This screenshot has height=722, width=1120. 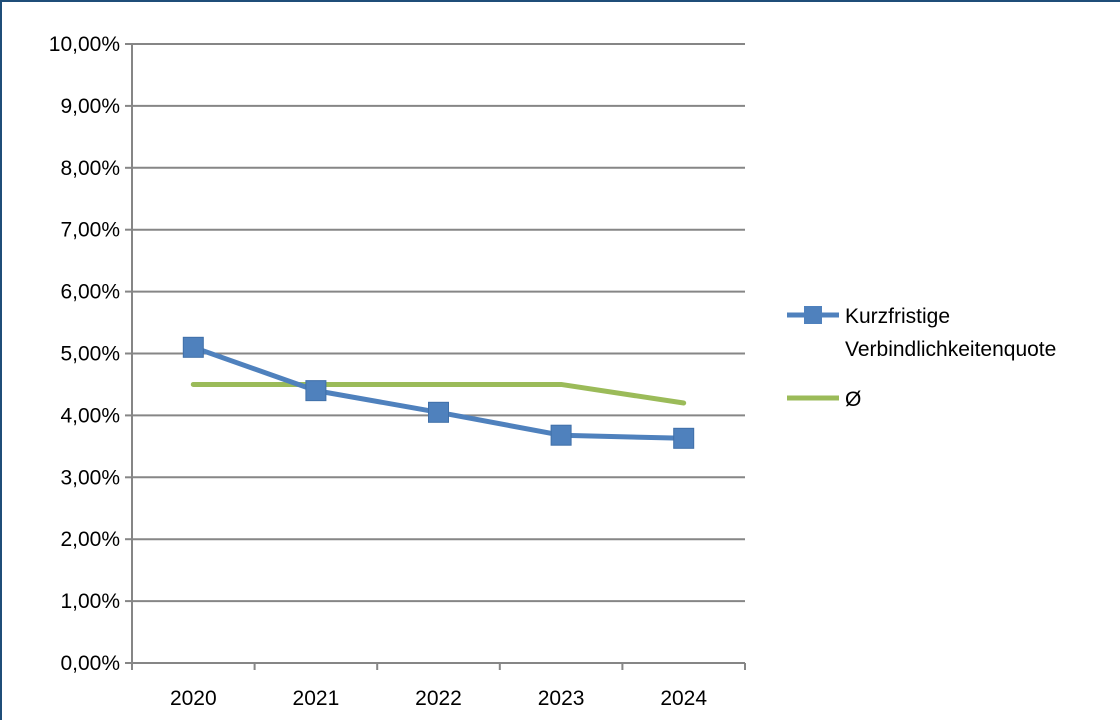 I want to click on y-tick-label: 3,00%, so click(x=90, y=477).